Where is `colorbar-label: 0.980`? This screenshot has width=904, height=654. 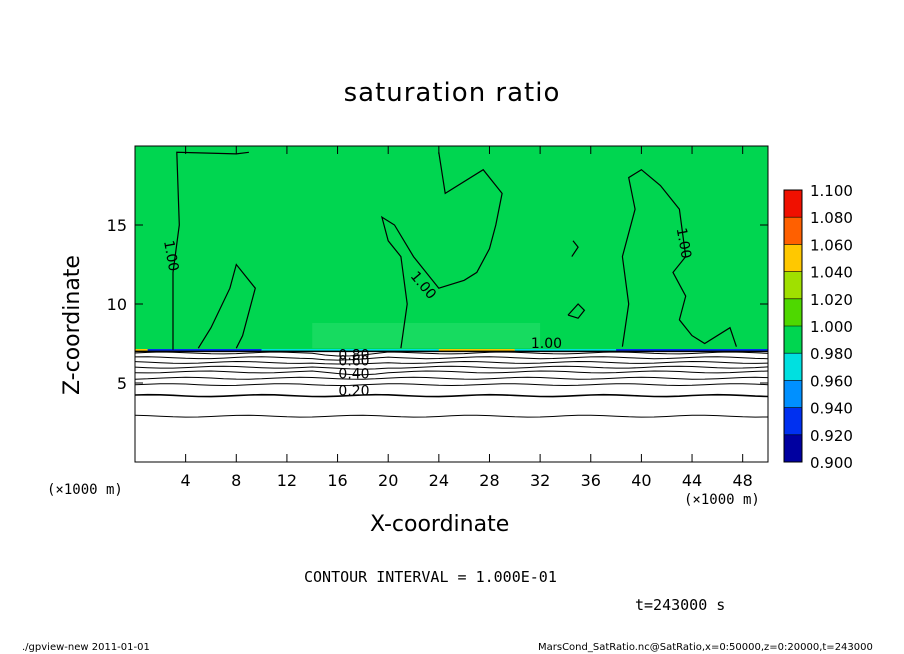
colorbar-label: 0.980 is located at coordinates (831, 354).